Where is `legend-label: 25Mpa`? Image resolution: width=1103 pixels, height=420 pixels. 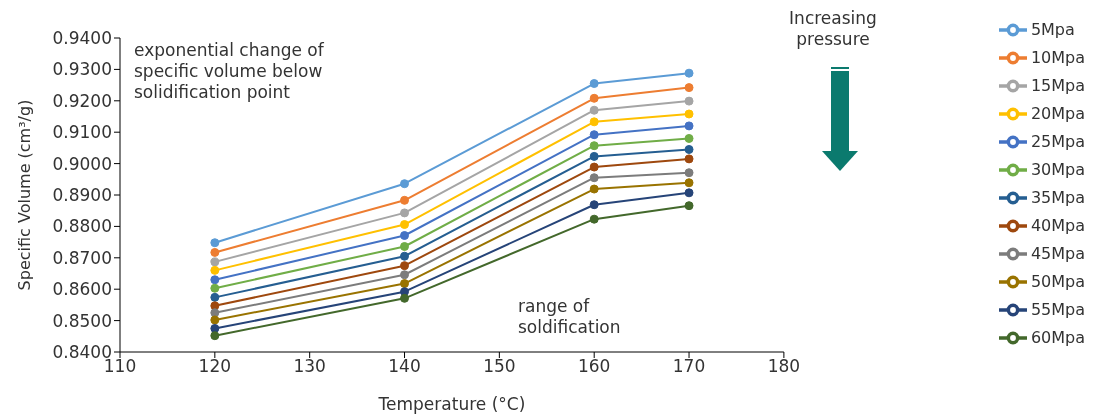
legend-label: 25Mpa is located at coordinates (1057, 141).